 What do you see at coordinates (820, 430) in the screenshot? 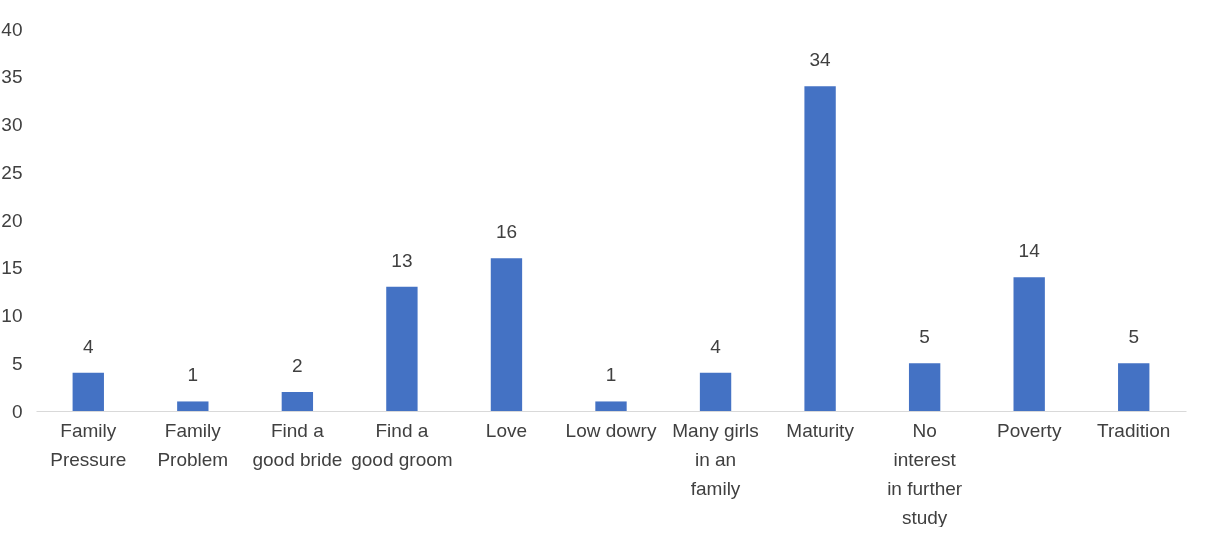
I see `x-tick-label: Maturity` at bounding box center [820, 430].